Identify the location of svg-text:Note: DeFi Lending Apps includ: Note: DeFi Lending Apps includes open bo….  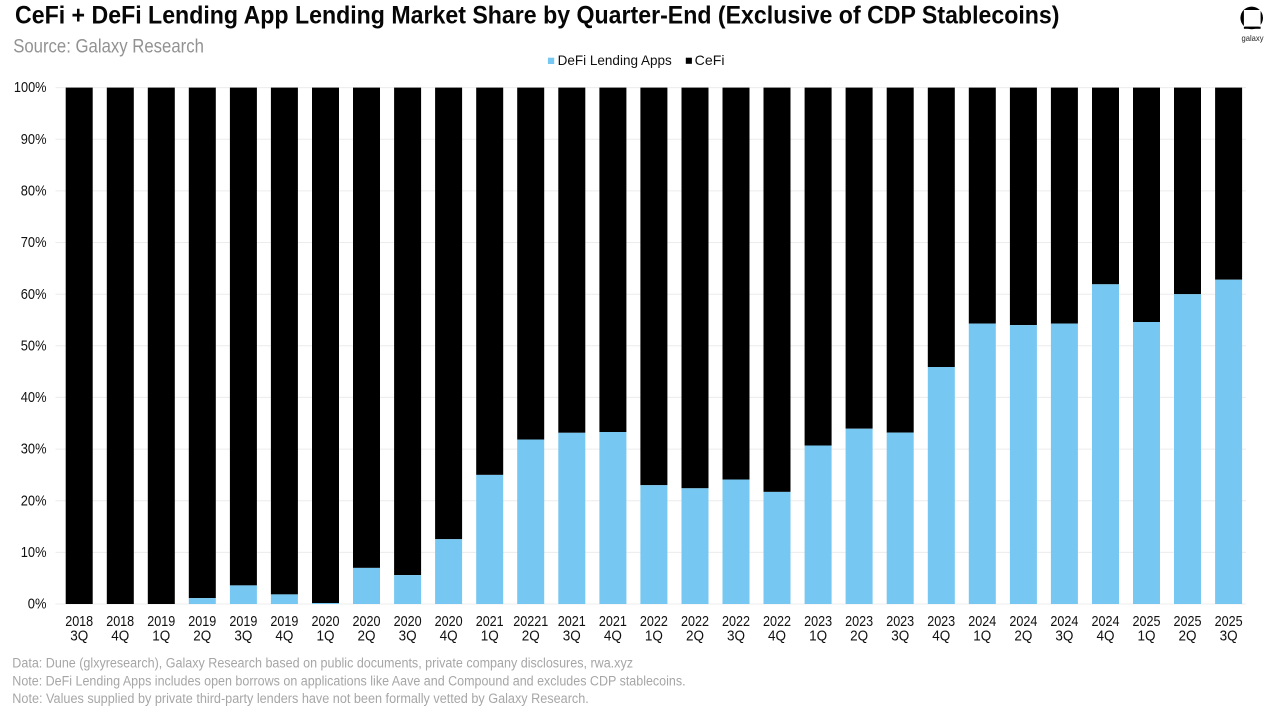
(348, 680).